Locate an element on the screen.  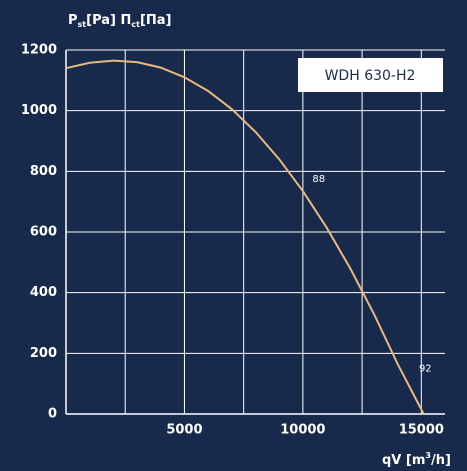
y-tick-label: 200 is located at coordinates (43, 353).